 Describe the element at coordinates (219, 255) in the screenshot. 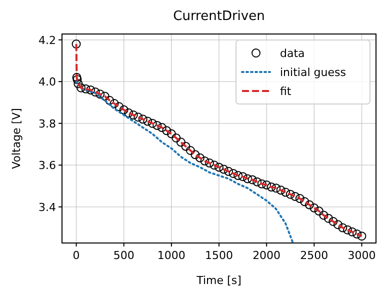

I see `x-tick-label: 1500` at that location.